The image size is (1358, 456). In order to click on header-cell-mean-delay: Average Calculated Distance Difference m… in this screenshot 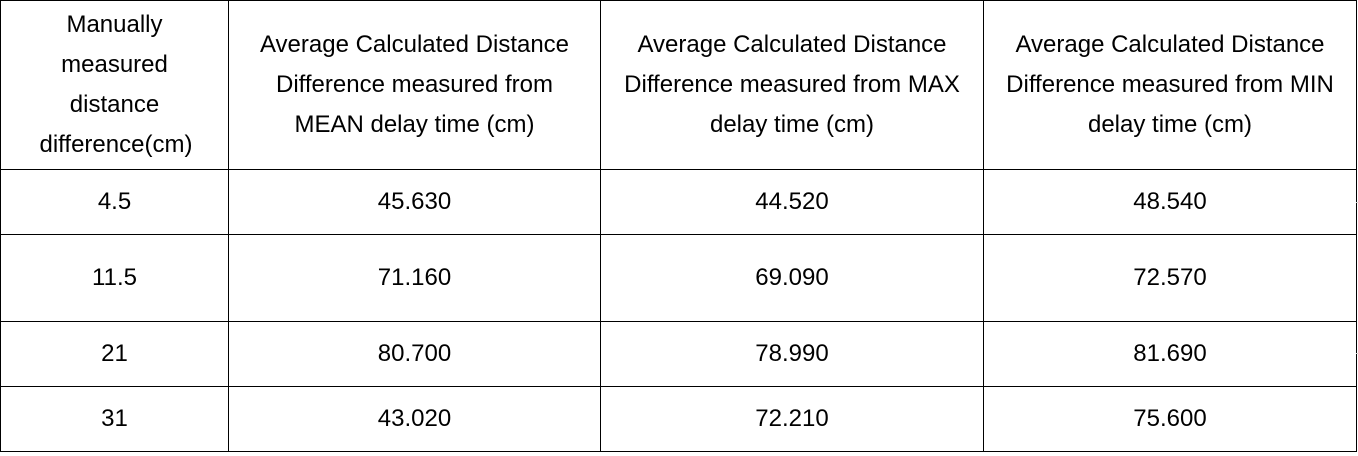, I will do `click(414, 85)`.